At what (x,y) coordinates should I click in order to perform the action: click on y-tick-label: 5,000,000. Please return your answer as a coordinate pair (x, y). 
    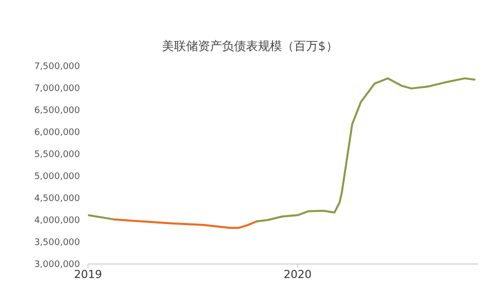
    Looking at the image, I should click on (57, 177).